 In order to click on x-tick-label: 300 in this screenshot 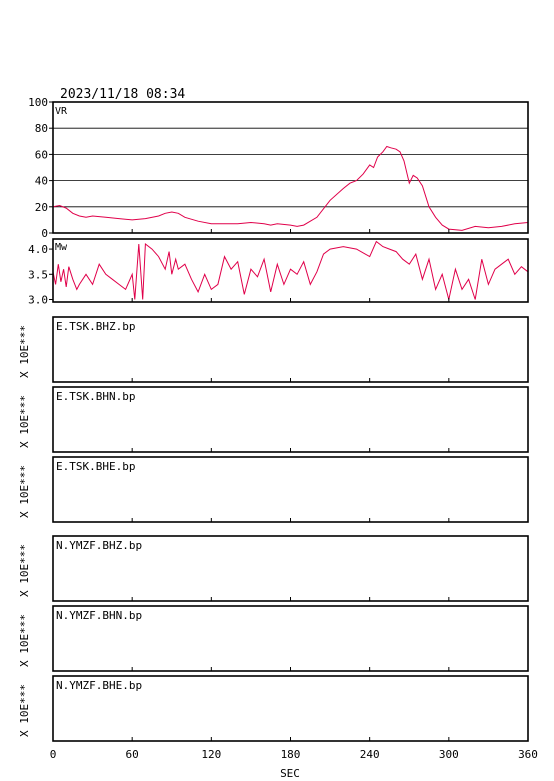, I will do `click(449, 754)`.